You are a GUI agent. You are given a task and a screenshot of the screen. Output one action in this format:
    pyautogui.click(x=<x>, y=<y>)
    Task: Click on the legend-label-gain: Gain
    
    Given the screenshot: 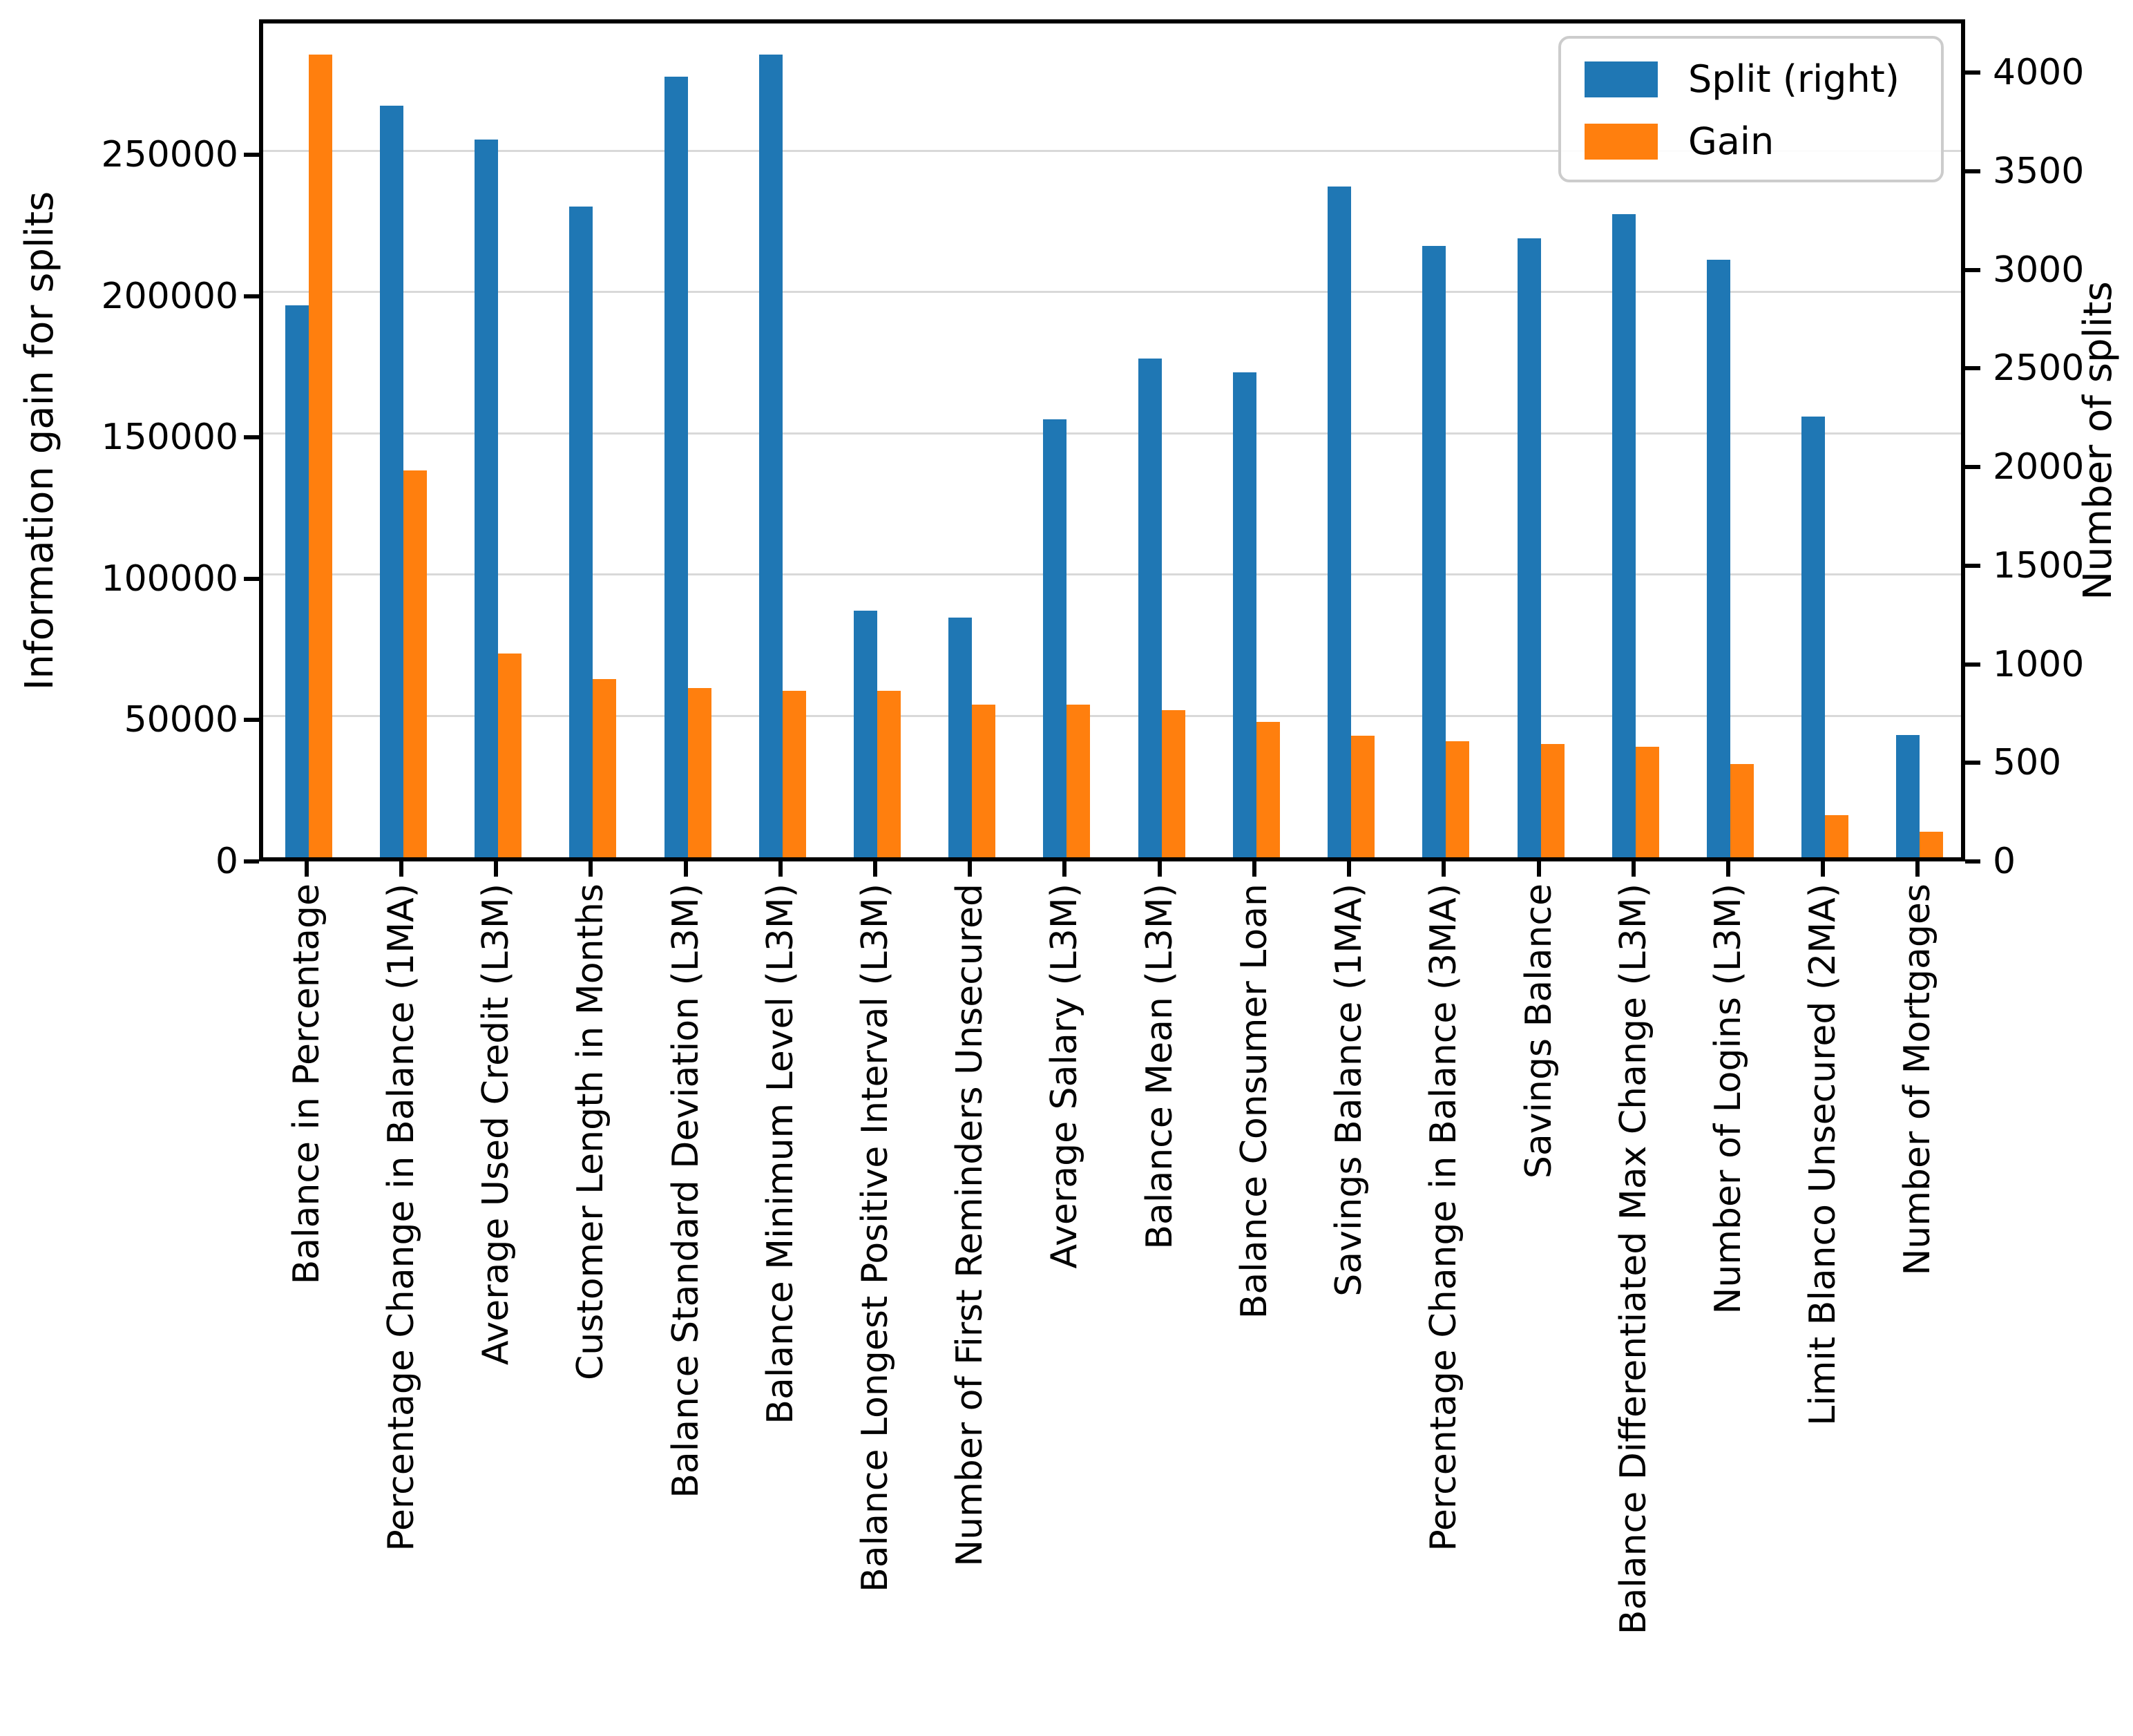 What is the action you would take?
    pyautogui.click(x=1731, y=141)
    